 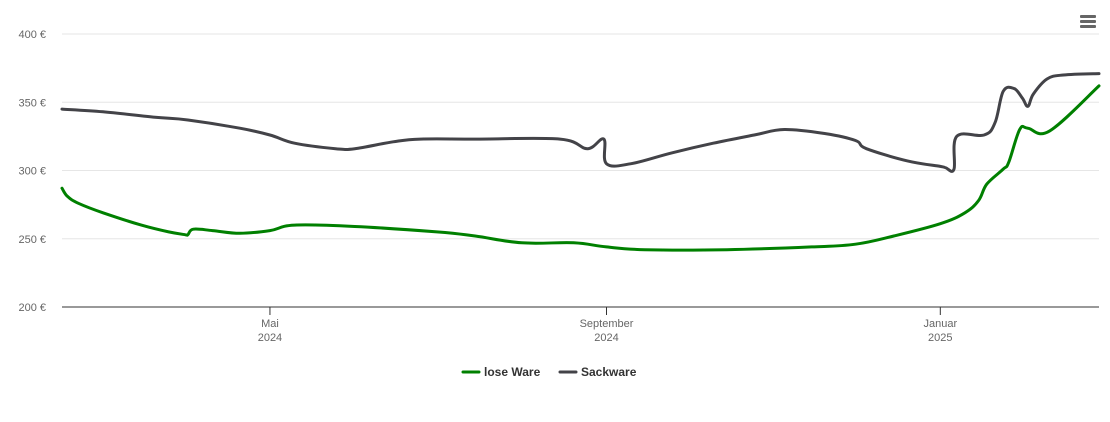 What do you see at coordinates (32, 35) in the screenshot?
I see `y-tick-label: 400 €` at bounding box center [32, 35].